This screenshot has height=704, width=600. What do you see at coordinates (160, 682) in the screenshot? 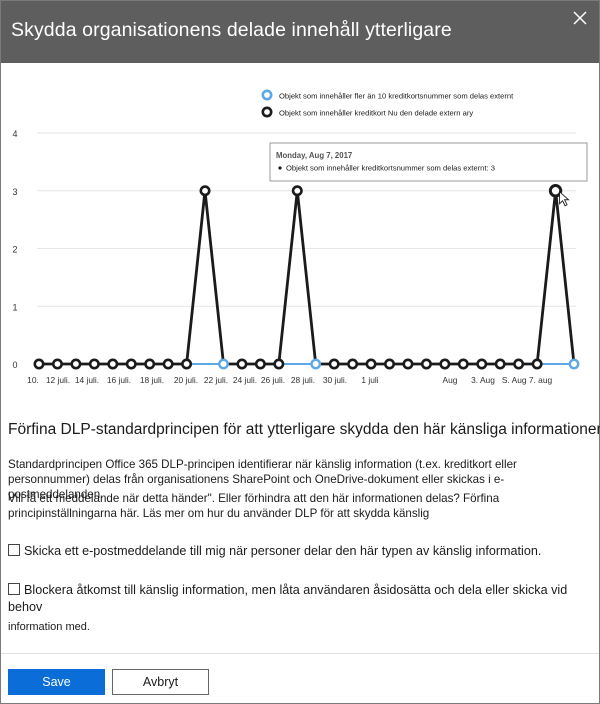
I see `cancel-button: Avbryt` at bounding box center [160, 682].